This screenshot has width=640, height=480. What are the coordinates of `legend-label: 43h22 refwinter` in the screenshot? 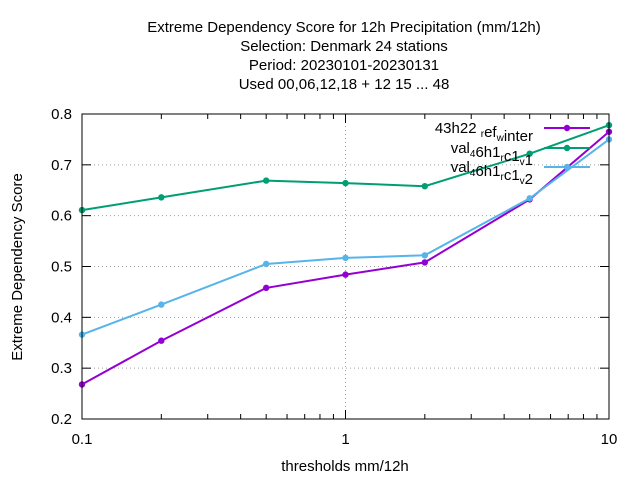 It's located at (484, 132).